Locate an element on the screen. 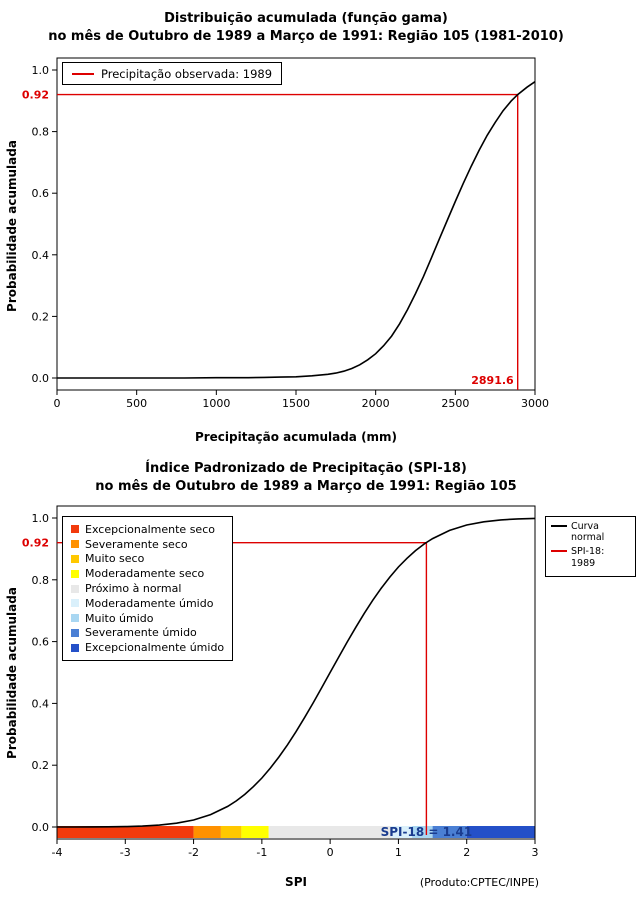 Image resolution: width=640 pixels, height=900 pixels. spi-category-item: Excepcionalmente úmido is located at coordinates (147, 647).